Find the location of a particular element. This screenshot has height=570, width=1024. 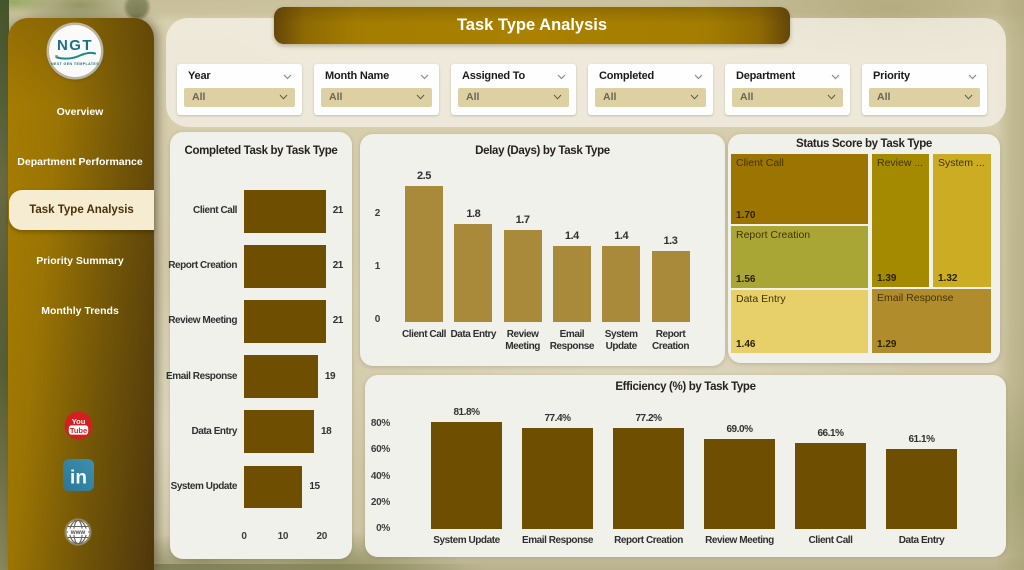

svg-text: in is located at coordinates (78, 478).